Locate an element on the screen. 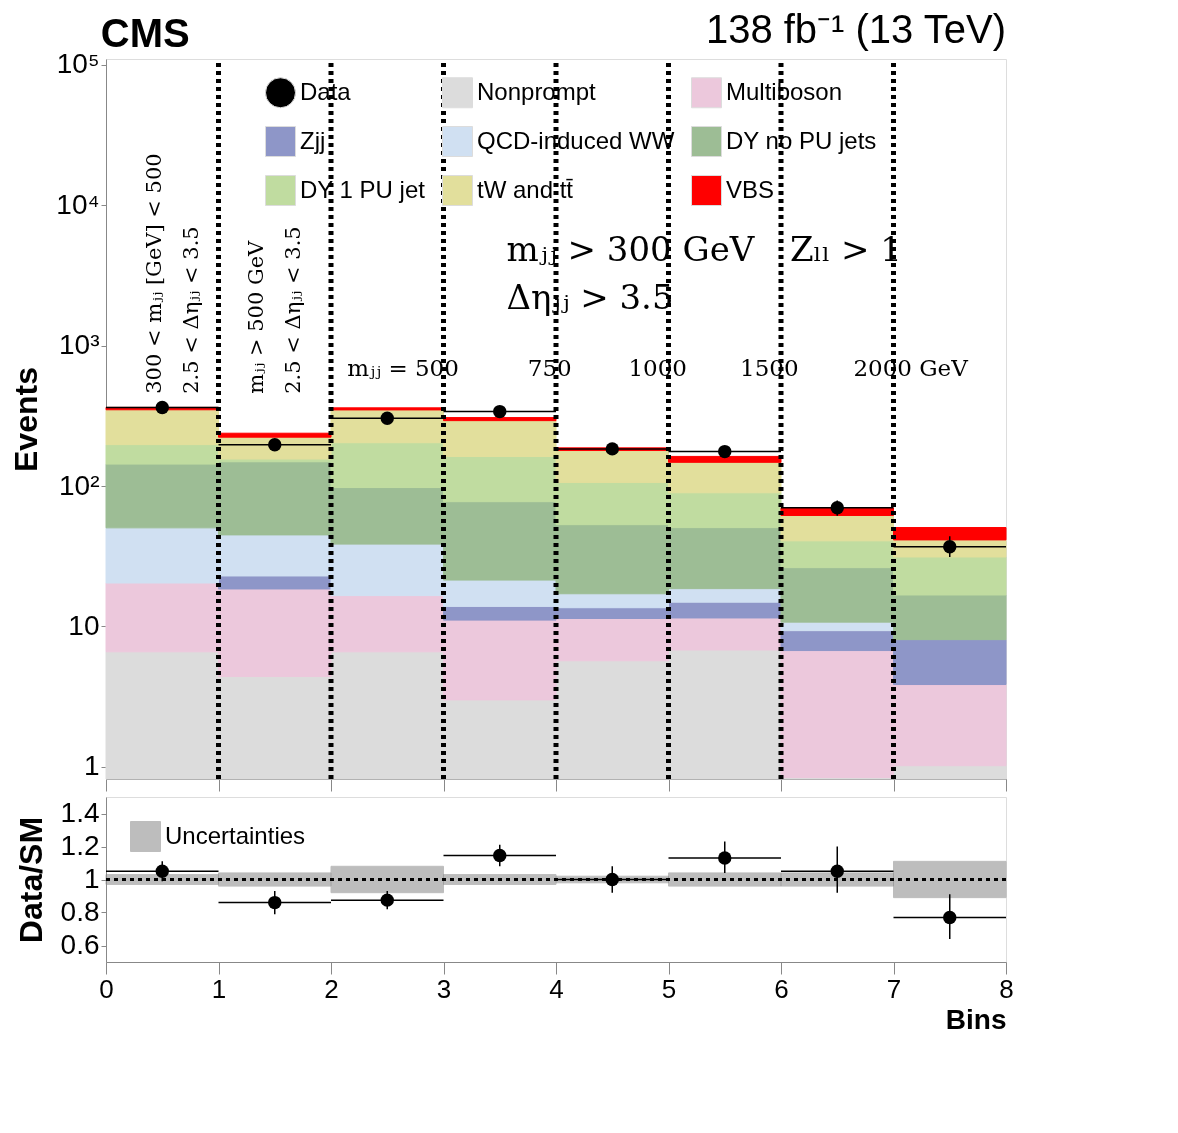 The height and width of the screenshot is (1133, 1178). y-tick-label: 0.8 is located at coordinates (80, 911).